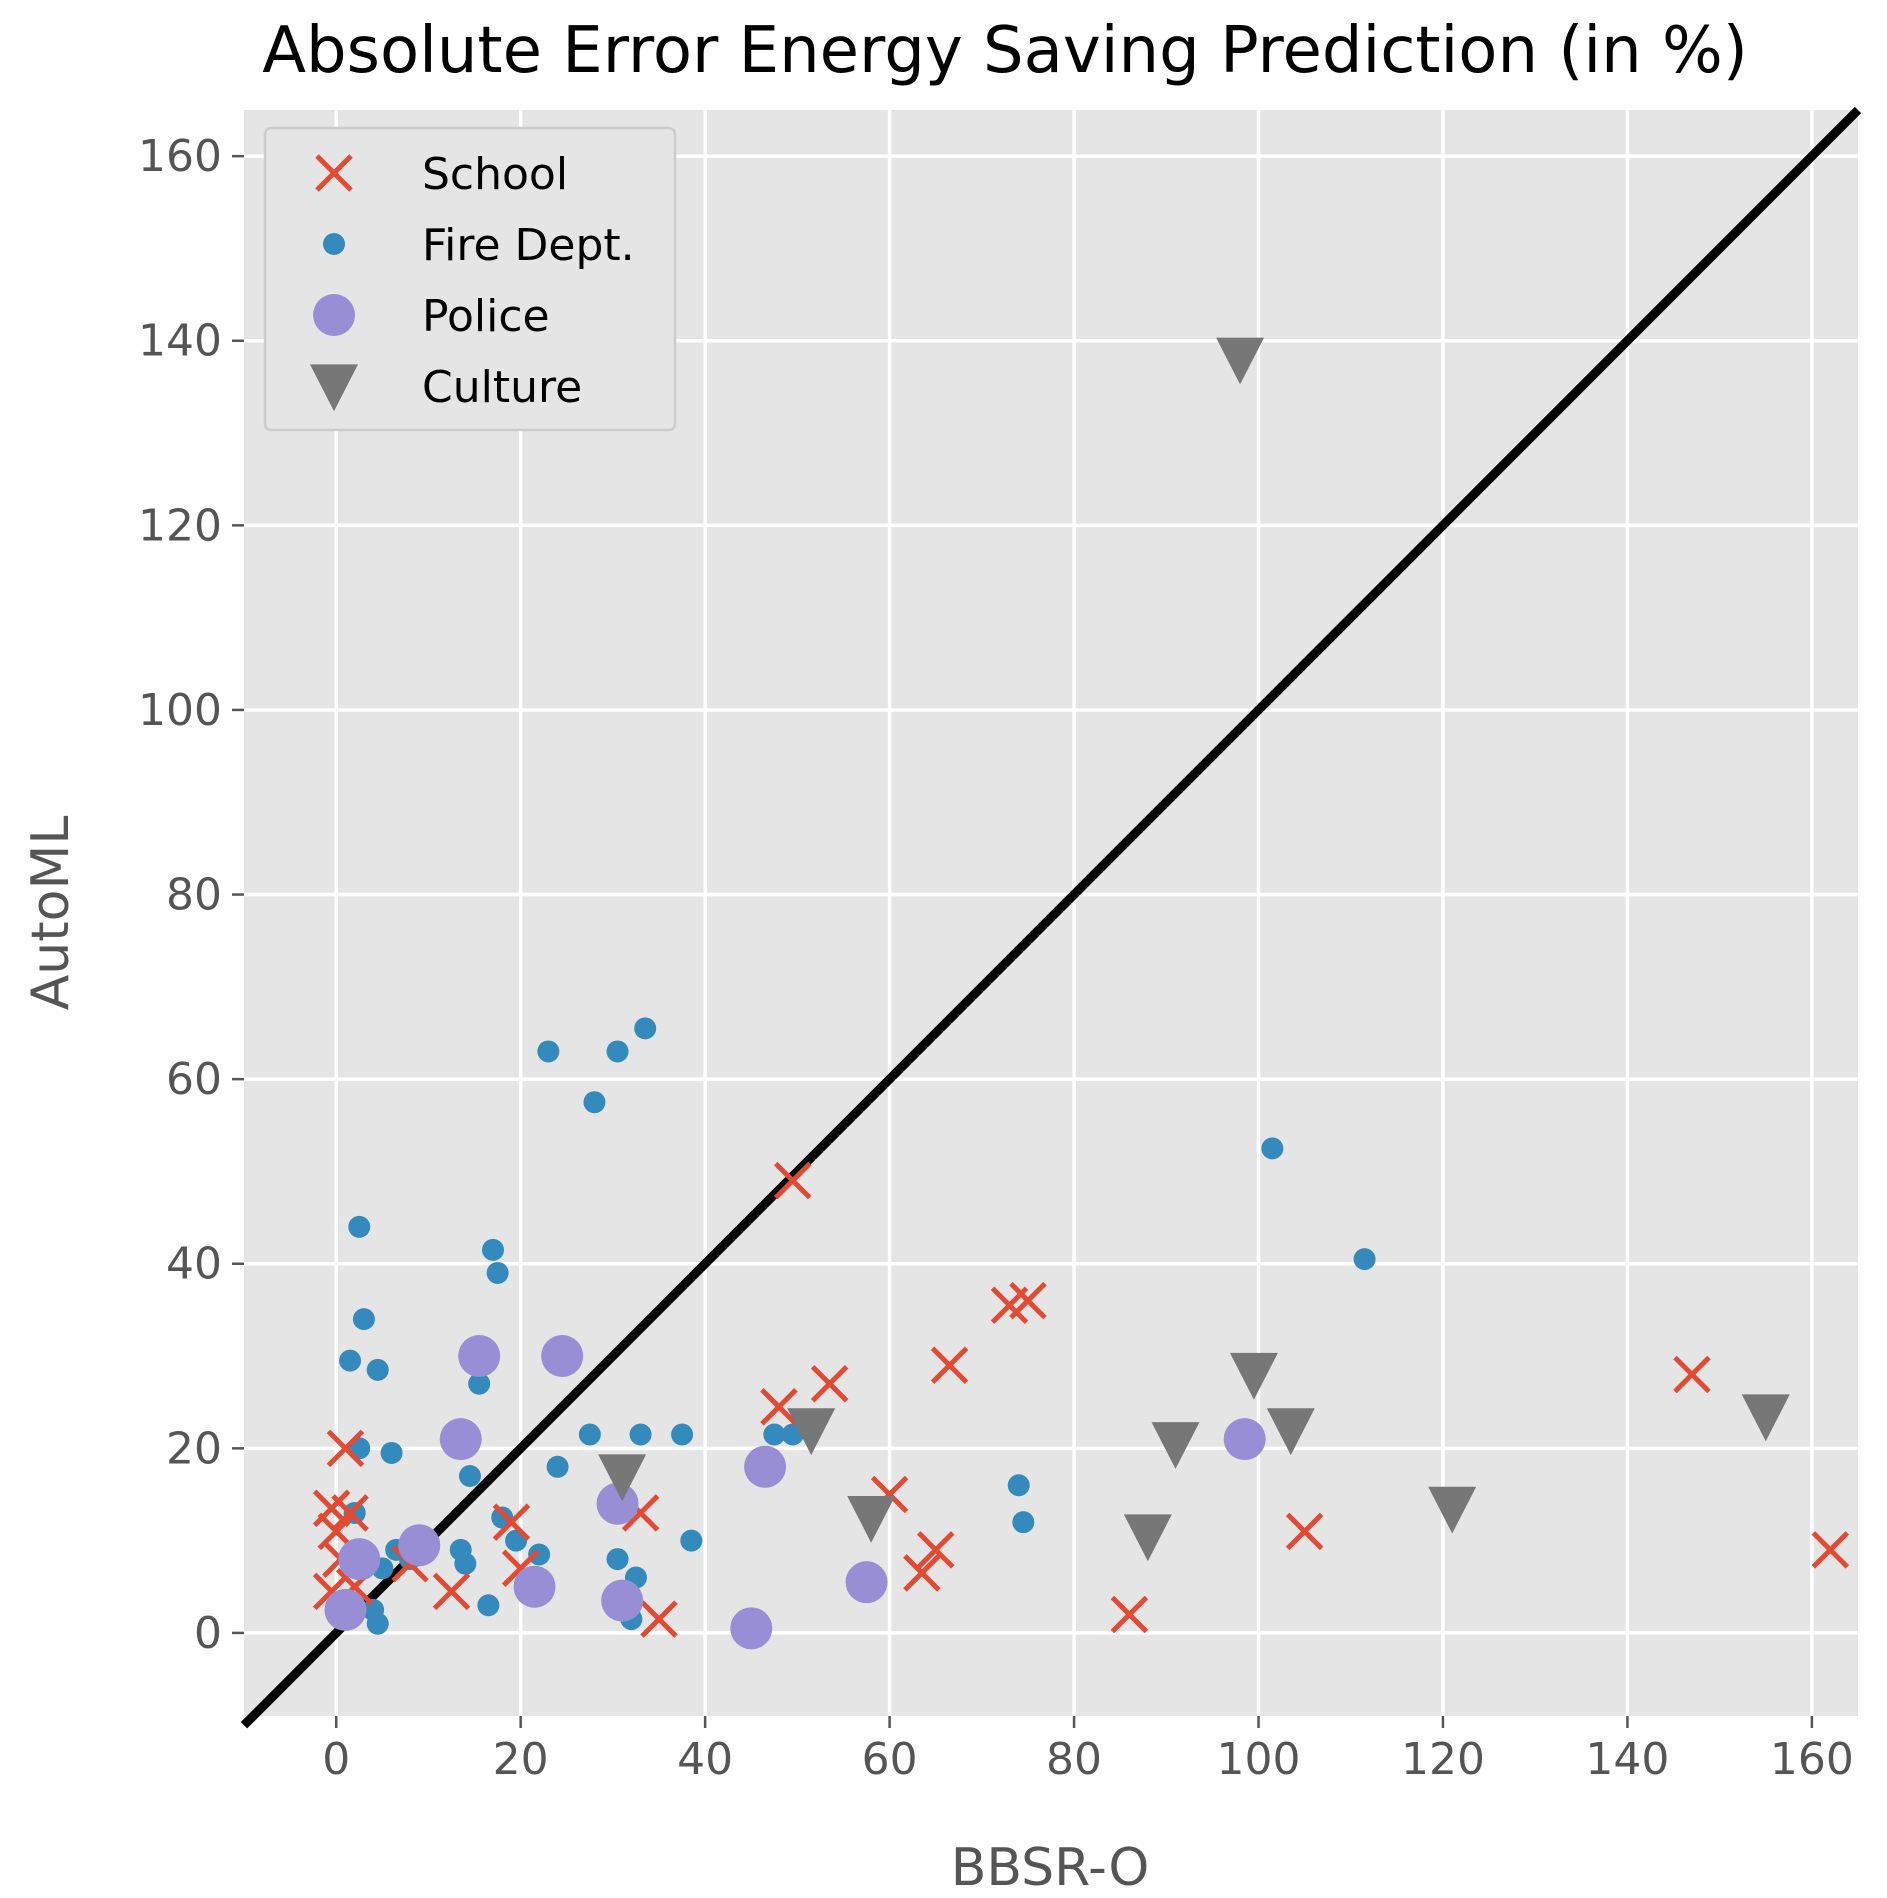  I want to click on y-tick-label: 80, so click(194, 895).